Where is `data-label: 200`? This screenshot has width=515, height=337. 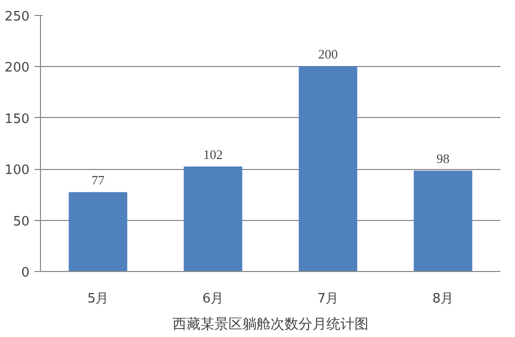 data-label: 200 is located at coordinates (328, 54).